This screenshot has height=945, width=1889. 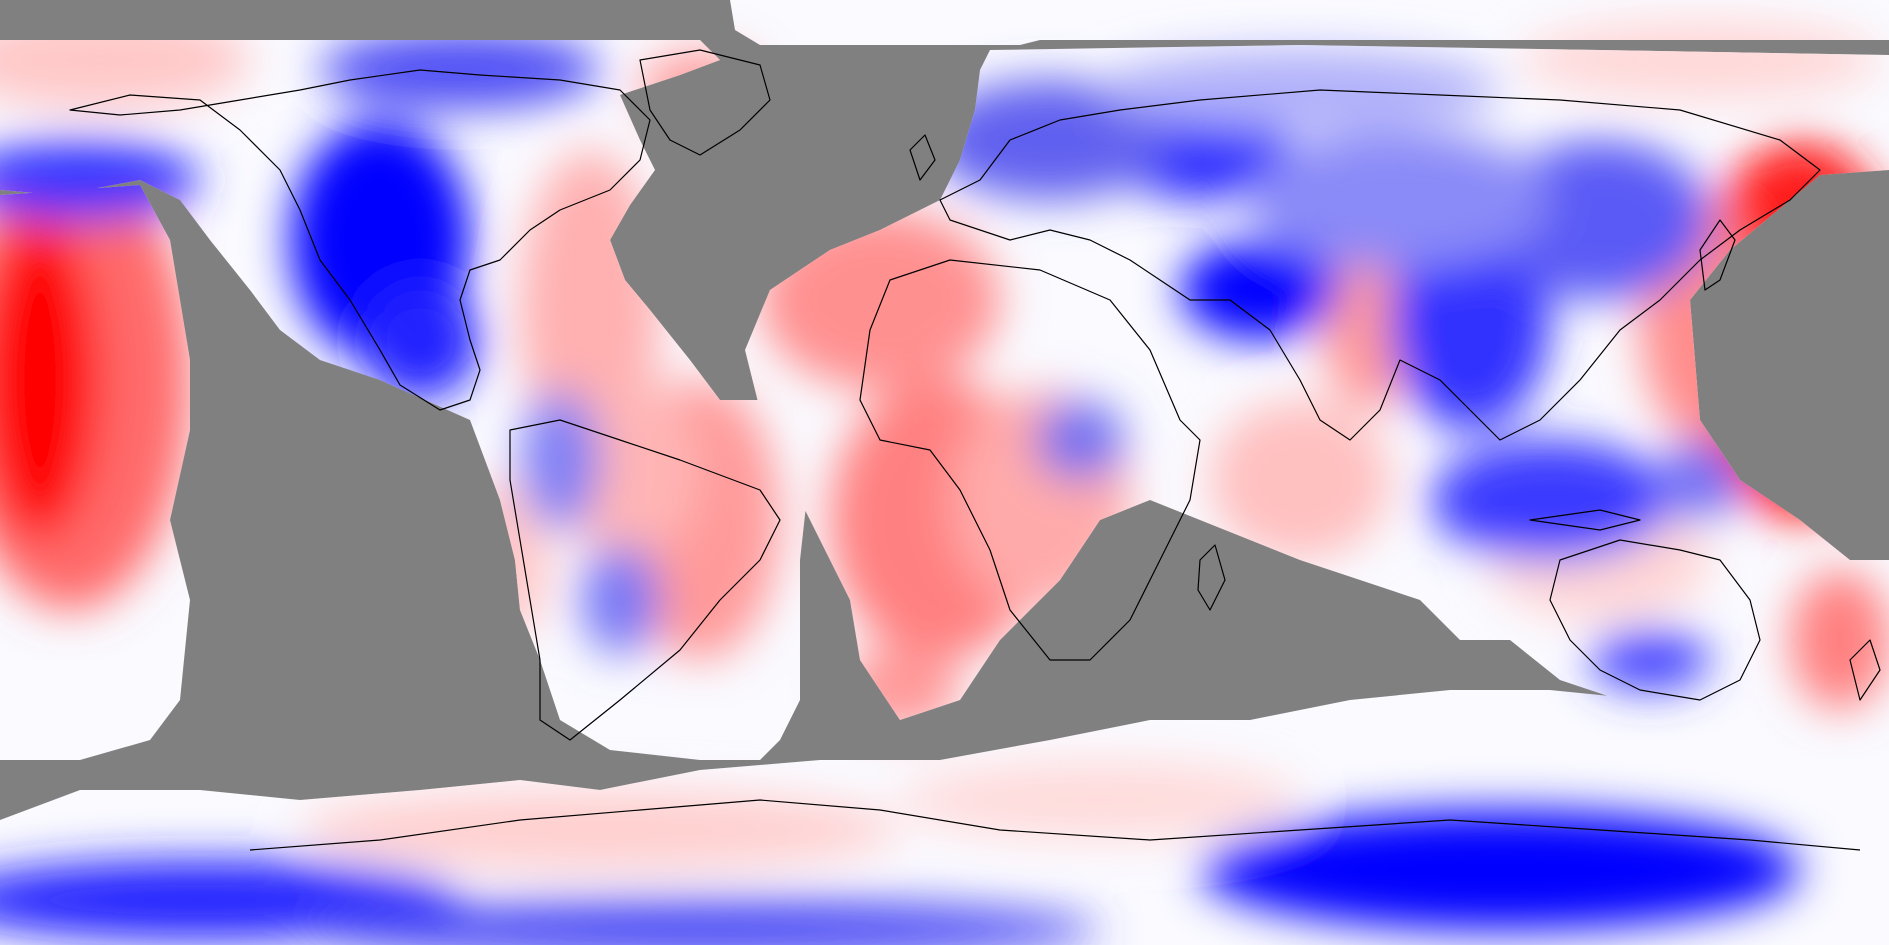 I want to click on coastline-africa, so click(x=1030, y=460).